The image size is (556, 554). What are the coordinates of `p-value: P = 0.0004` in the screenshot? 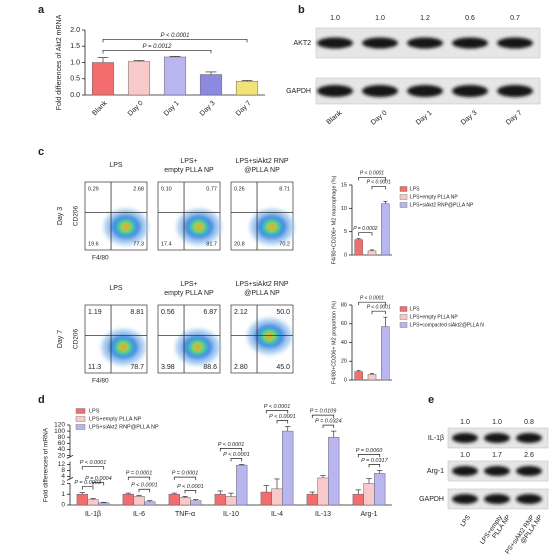 It's located at (98, 479).